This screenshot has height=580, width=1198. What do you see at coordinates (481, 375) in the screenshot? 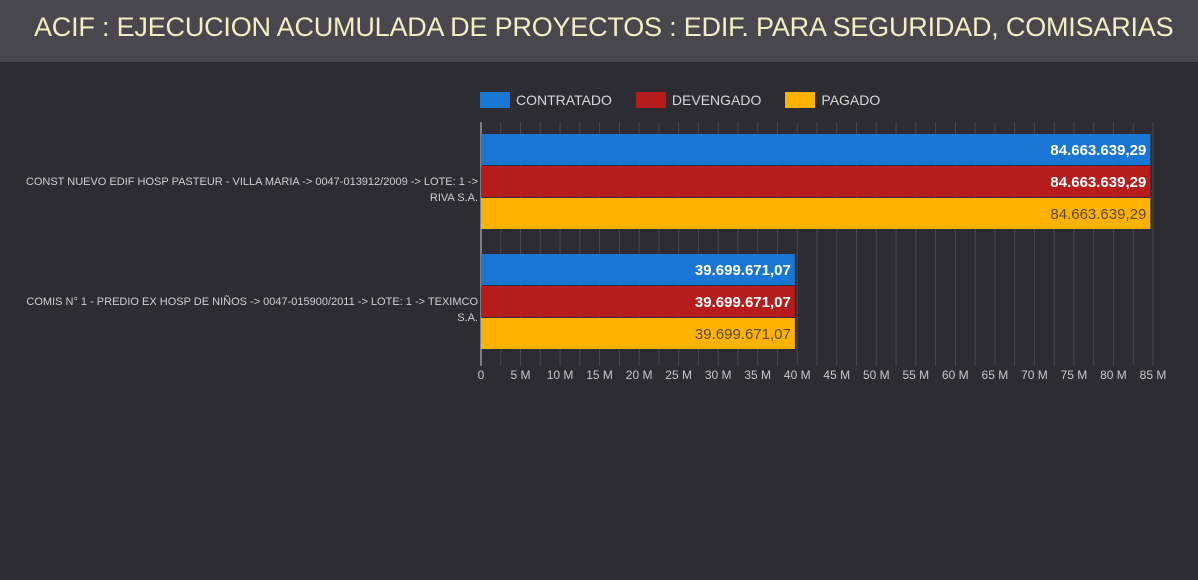
I see `x-tick-label: 0` at bounding box center [481, 375].